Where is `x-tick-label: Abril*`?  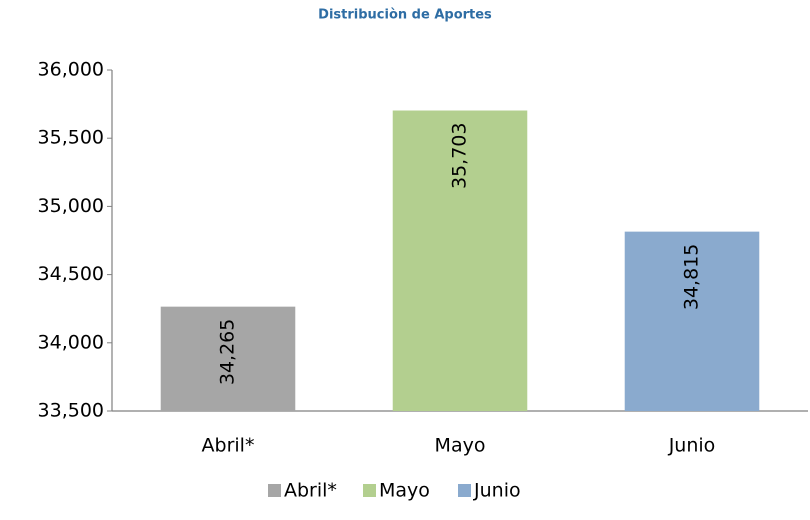
x-tick-label: Abril* is located at coordinates (228, 446).